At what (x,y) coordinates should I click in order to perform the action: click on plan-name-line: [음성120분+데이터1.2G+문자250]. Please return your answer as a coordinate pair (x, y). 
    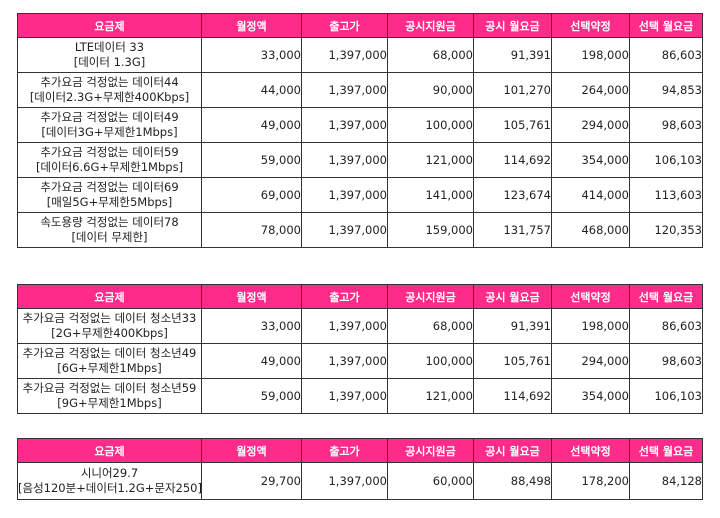
    Looking at the image, I should click on (110, 488).